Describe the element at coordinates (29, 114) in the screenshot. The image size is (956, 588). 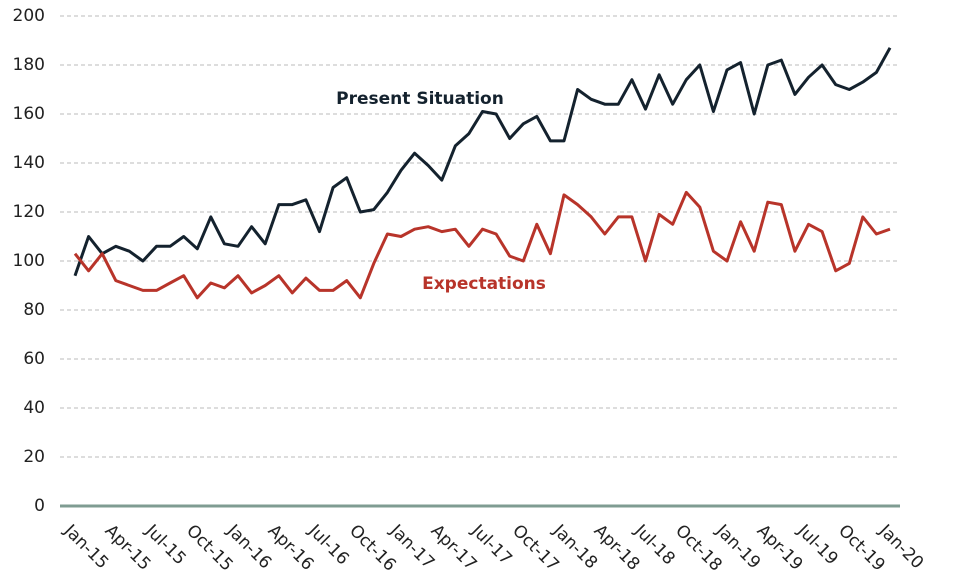
I see `y-tick-label: 160` at that location.